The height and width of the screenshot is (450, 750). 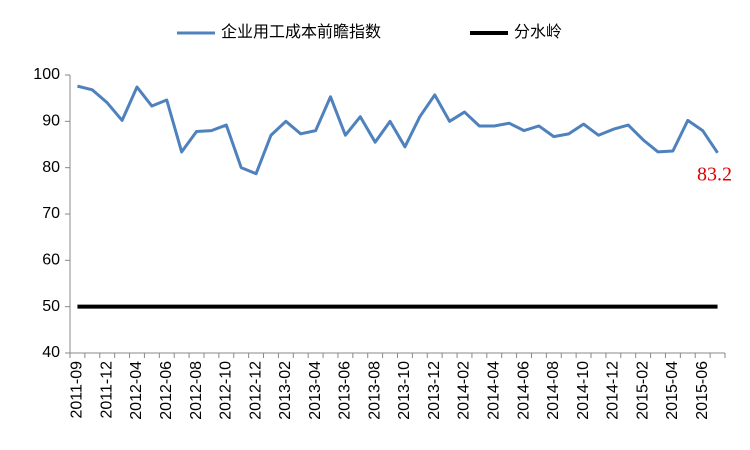 What do you see at coordinates (51, 352) in the screenshot?
I see `y-tick-label: 40` at bounding box center [51, 352].